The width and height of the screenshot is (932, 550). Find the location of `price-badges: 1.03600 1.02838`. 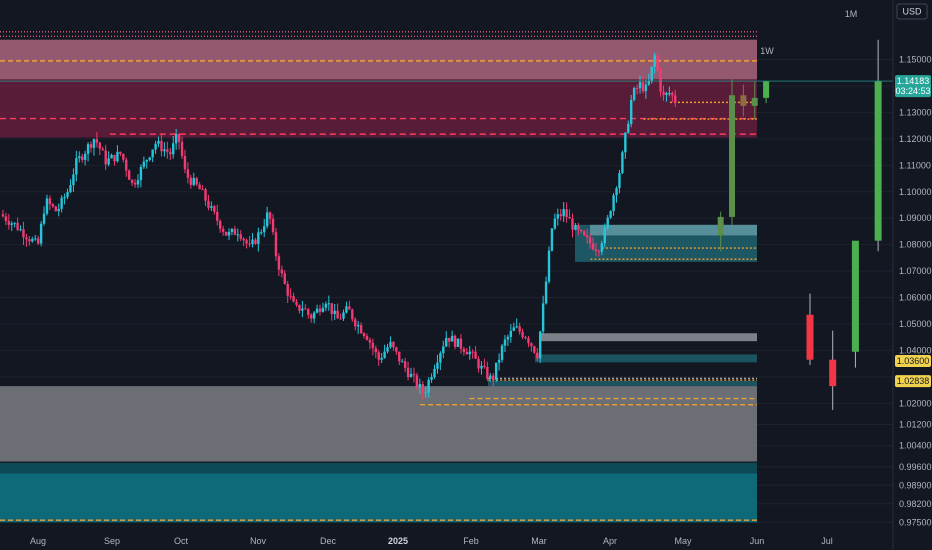

price-badges: 1.03600 1.02838 is located at coordinates (913, 371).